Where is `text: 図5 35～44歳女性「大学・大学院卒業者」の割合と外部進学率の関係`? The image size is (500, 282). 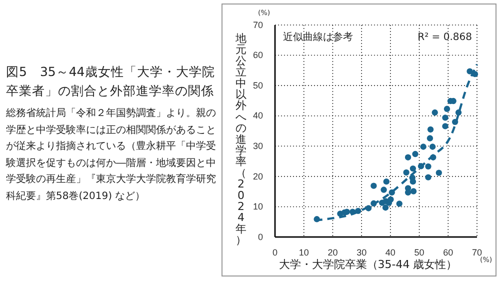
text: 図5 35～44歳女性「大学・大学院卒業者」の割合と外部進学率の関係 is located at coordinates (111, 81).